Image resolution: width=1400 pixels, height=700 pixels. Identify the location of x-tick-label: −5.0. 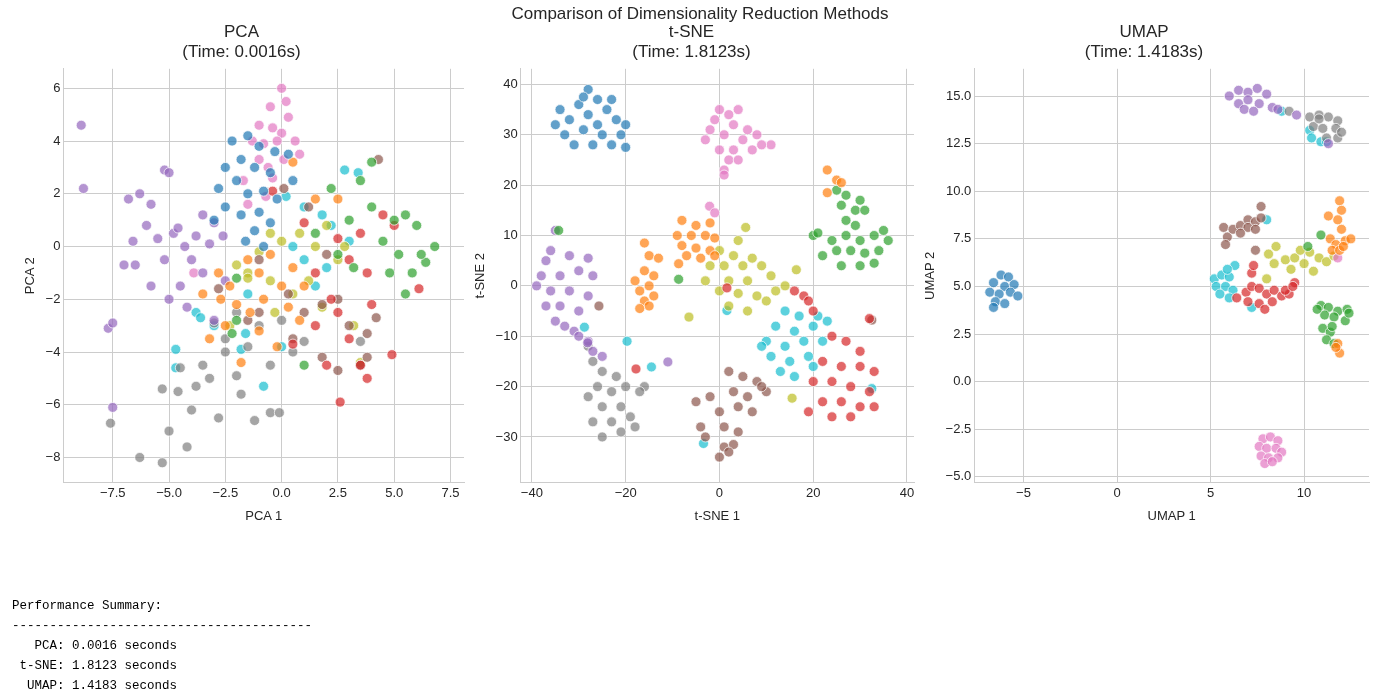
(169, 493).